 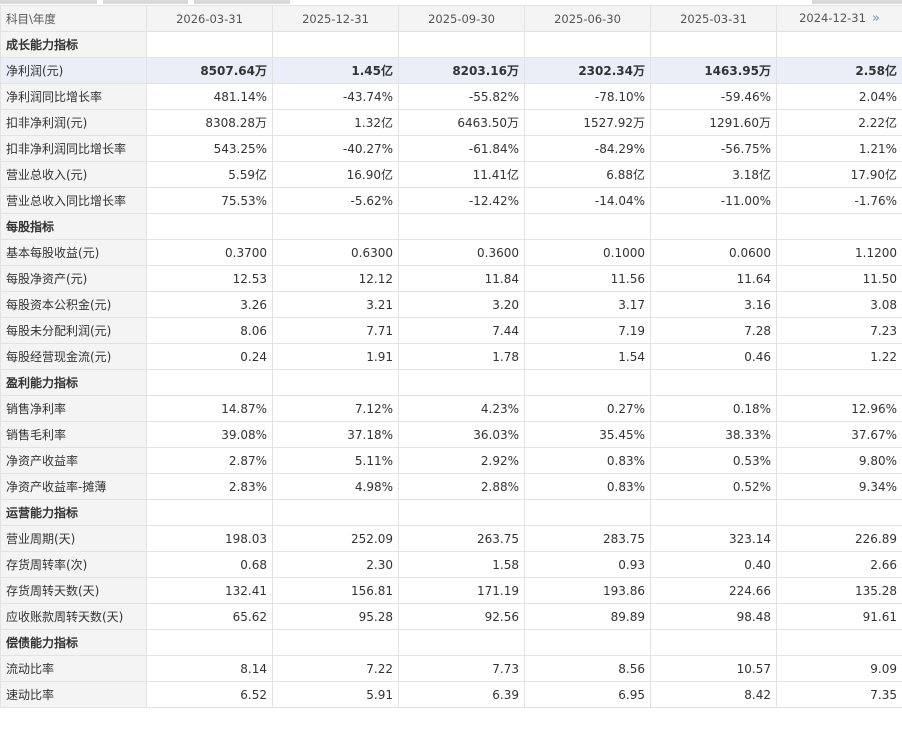 What do you see at coordinates (713, 122) in the screenshot?
I see `table-cell: 1291.60万` at bounding box center [713, 122].